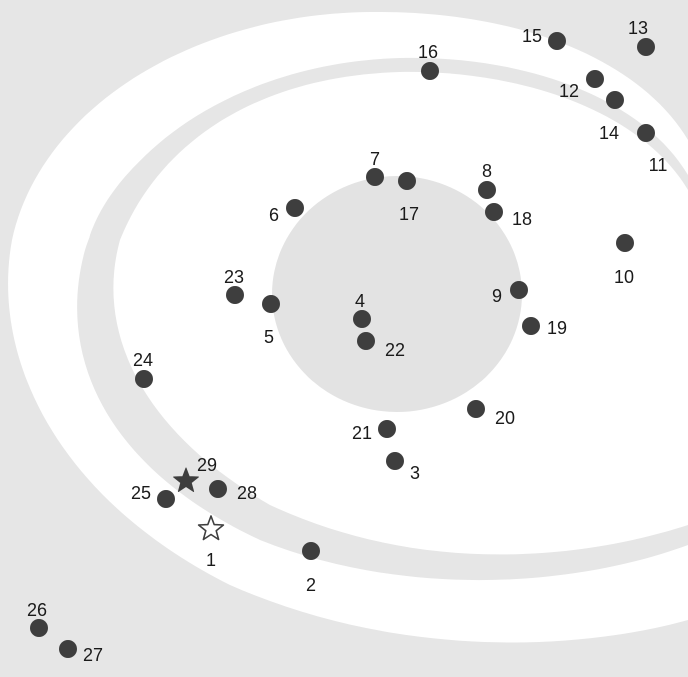  What do you see at coordinates (569, 91) in the screenshot?
I see `point-label: 12` at bounding box center [569, 91].